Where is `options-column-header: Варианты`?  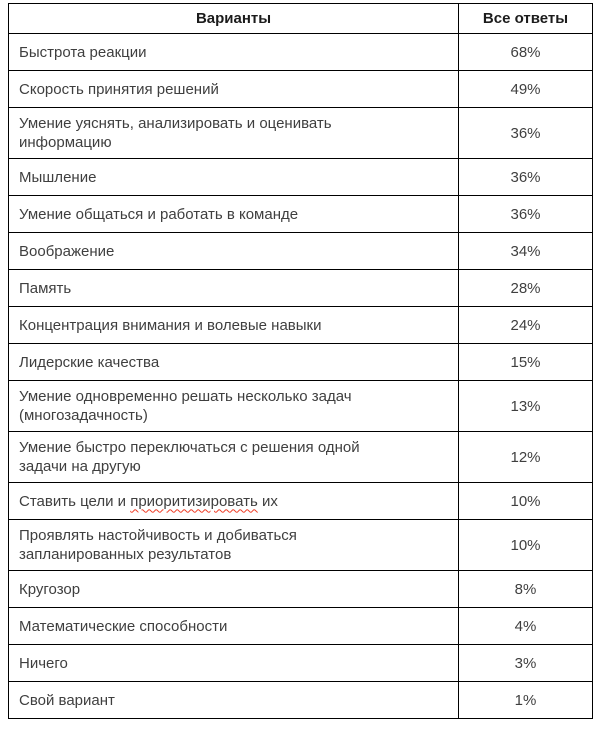
options-column-header: Варианты is located at coordinates (233, 18).